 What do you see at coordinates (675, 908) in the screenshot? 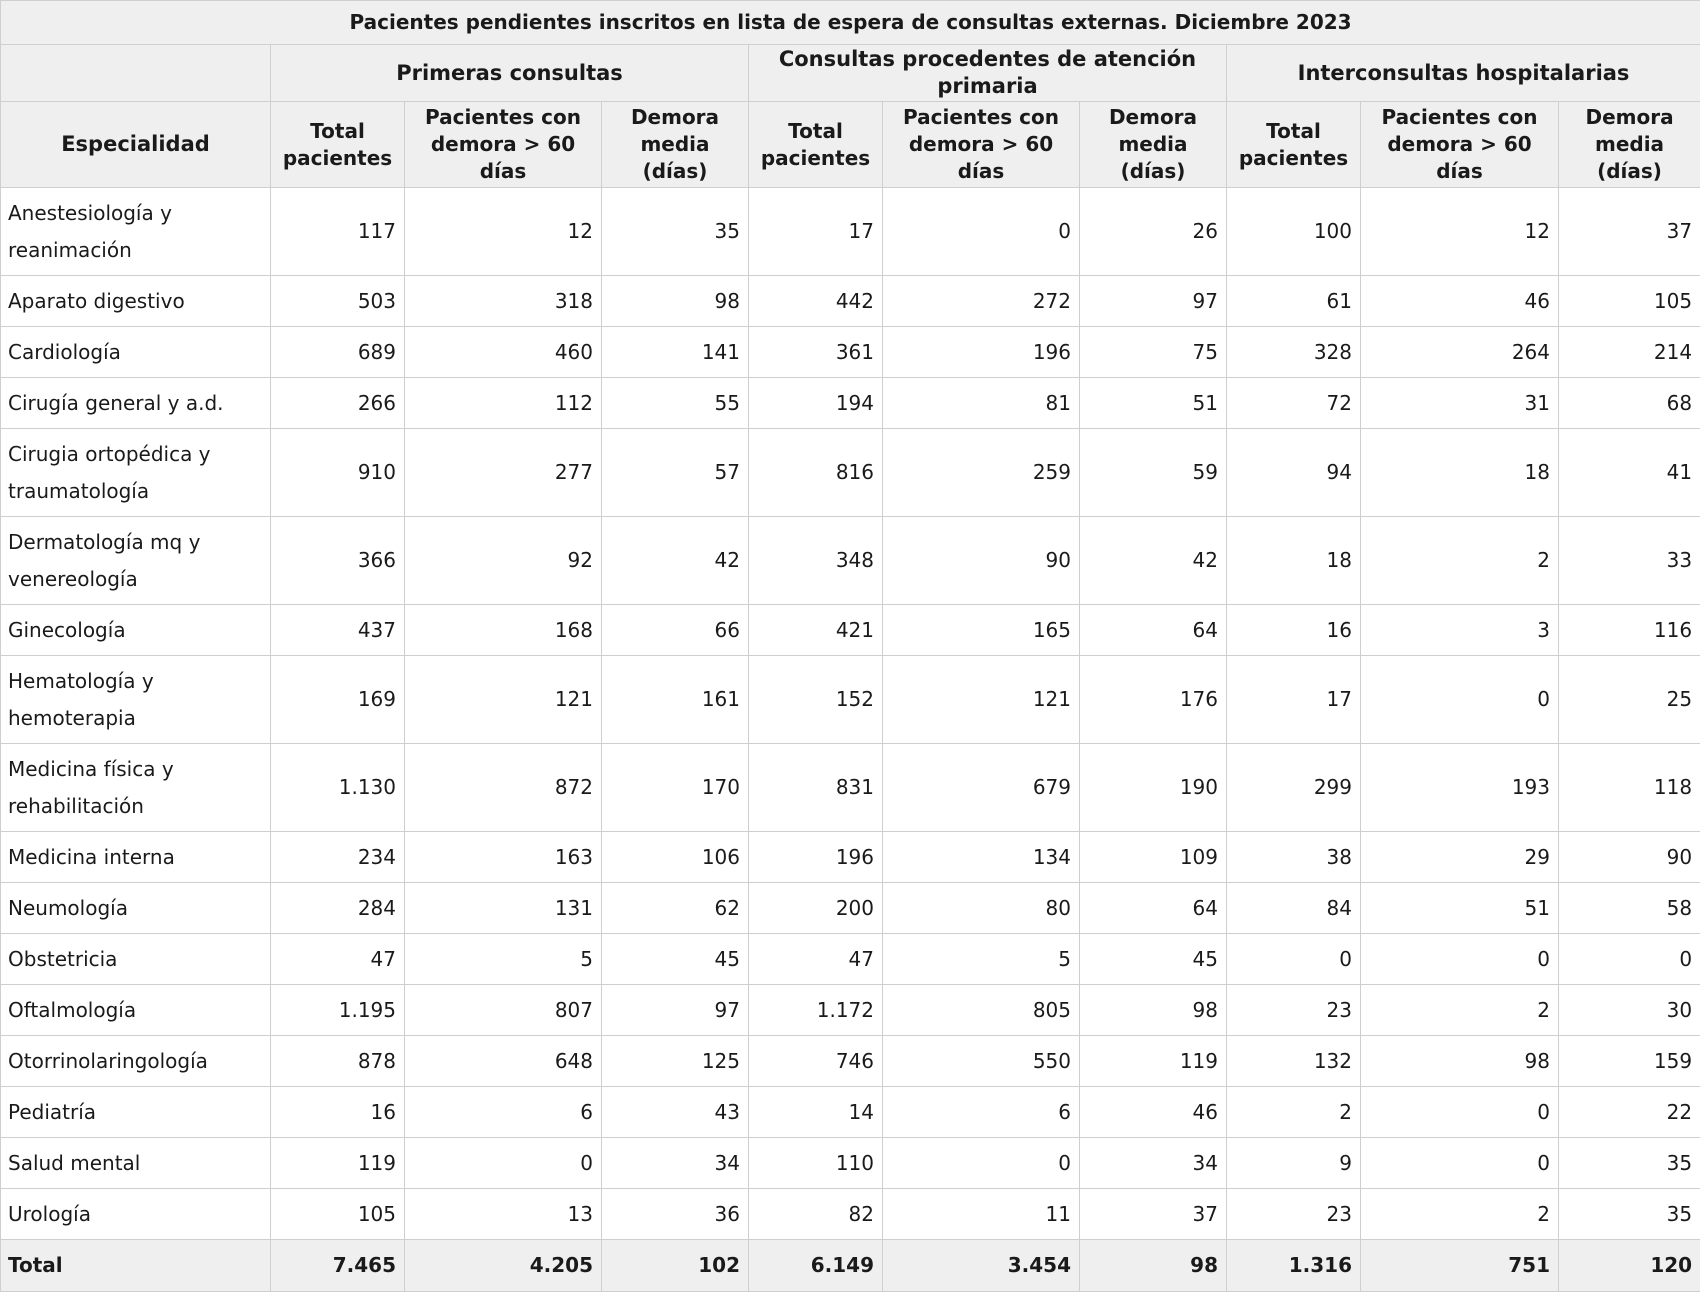
I see `value-cell: 62` at bounding box center [675, 908].